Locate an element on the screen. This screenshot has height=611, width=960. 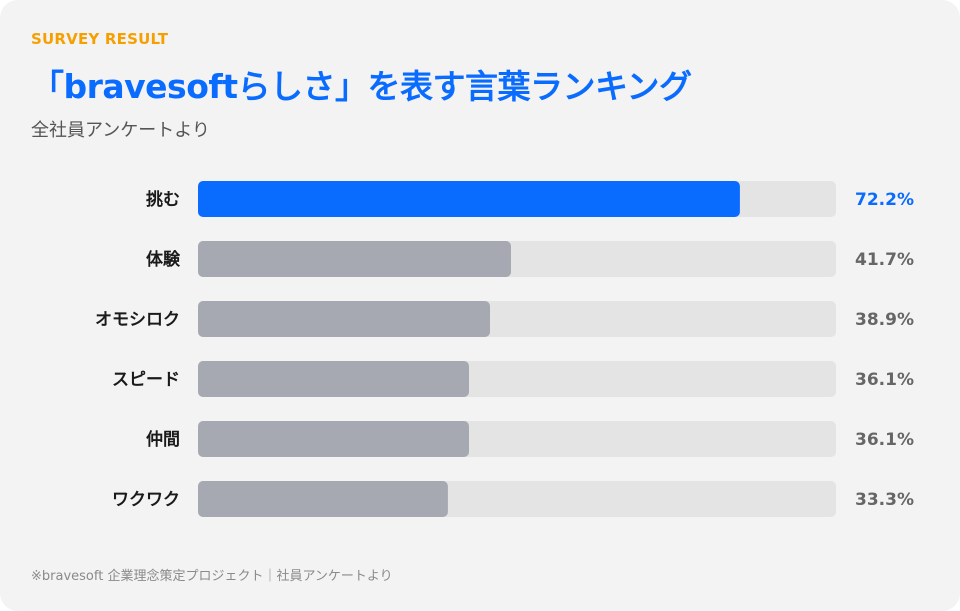
value-label: 72.2% is located at coordinates (884, 200).